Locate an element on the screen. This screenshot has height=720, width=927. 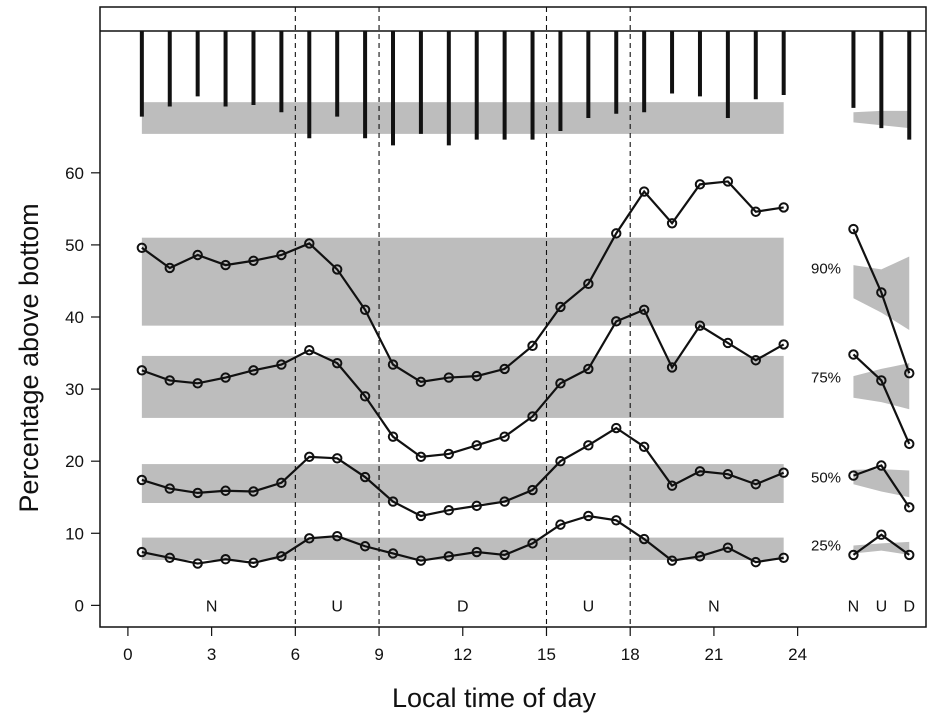
x-tick-label: 15 is located at coordinates (546, 654).